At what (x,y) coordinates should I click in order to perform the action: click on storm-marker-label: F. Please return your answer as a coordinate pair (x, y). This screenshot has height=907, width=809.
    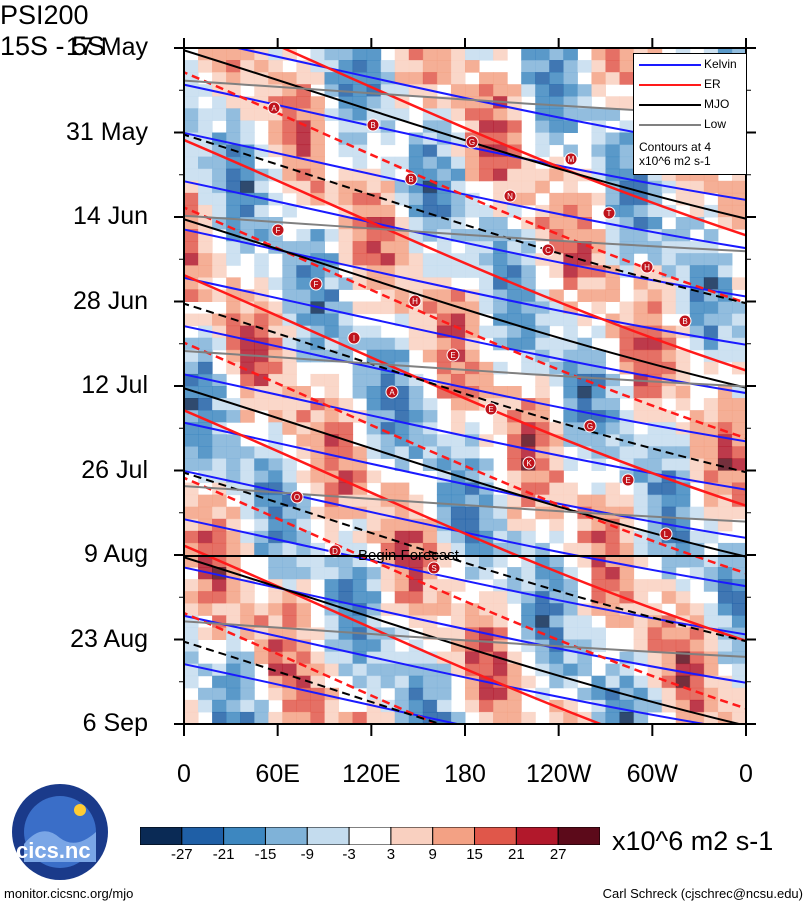
    Looking at the image, I should click on (316, 284).